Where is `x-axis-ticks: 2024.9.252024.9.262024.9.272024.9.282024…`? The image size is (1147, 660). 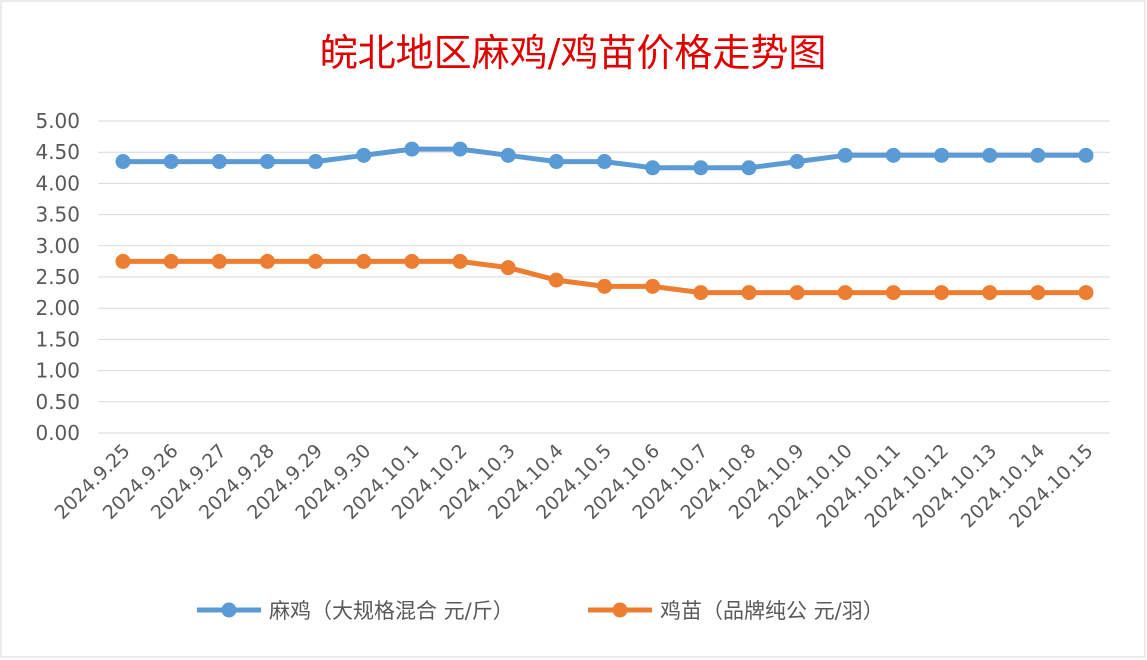 x-axis-ticks: 2024.9.252024.9.262024.9.272024.9.282024… is located at coordinates (574, 486).